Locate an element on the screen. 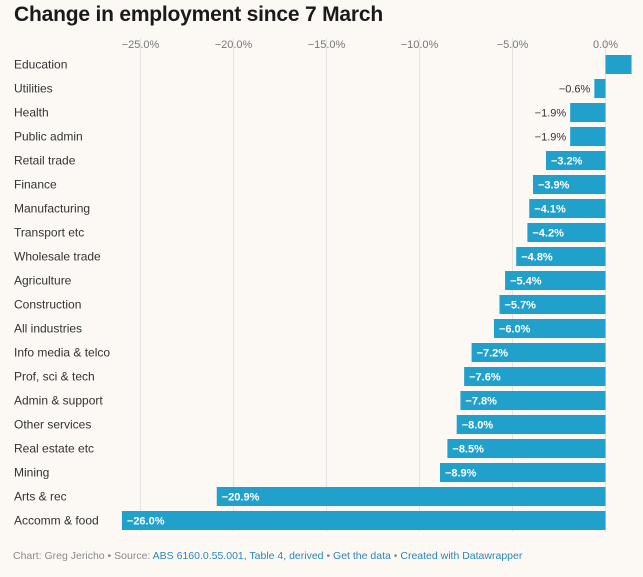 Image resolution: width=643 pixels, height=577 pixels. category-label: Finance is located at coordinates (35, 185).